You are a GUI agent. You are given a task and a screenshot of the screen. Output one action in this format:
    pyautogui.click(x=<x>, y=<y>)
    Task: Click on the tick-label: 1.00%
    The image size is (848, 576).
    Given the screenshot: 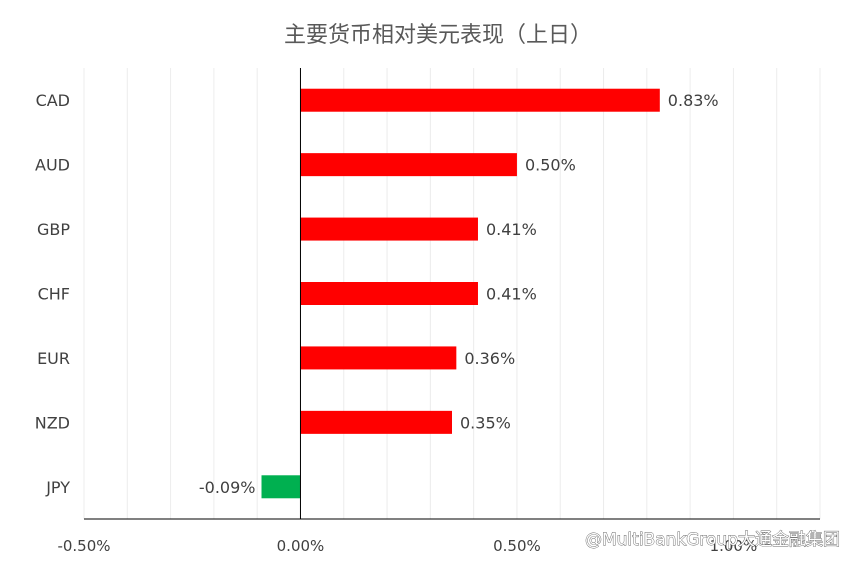 What is the action you would take?
    pyautogui.click(x=734, y=546)
    